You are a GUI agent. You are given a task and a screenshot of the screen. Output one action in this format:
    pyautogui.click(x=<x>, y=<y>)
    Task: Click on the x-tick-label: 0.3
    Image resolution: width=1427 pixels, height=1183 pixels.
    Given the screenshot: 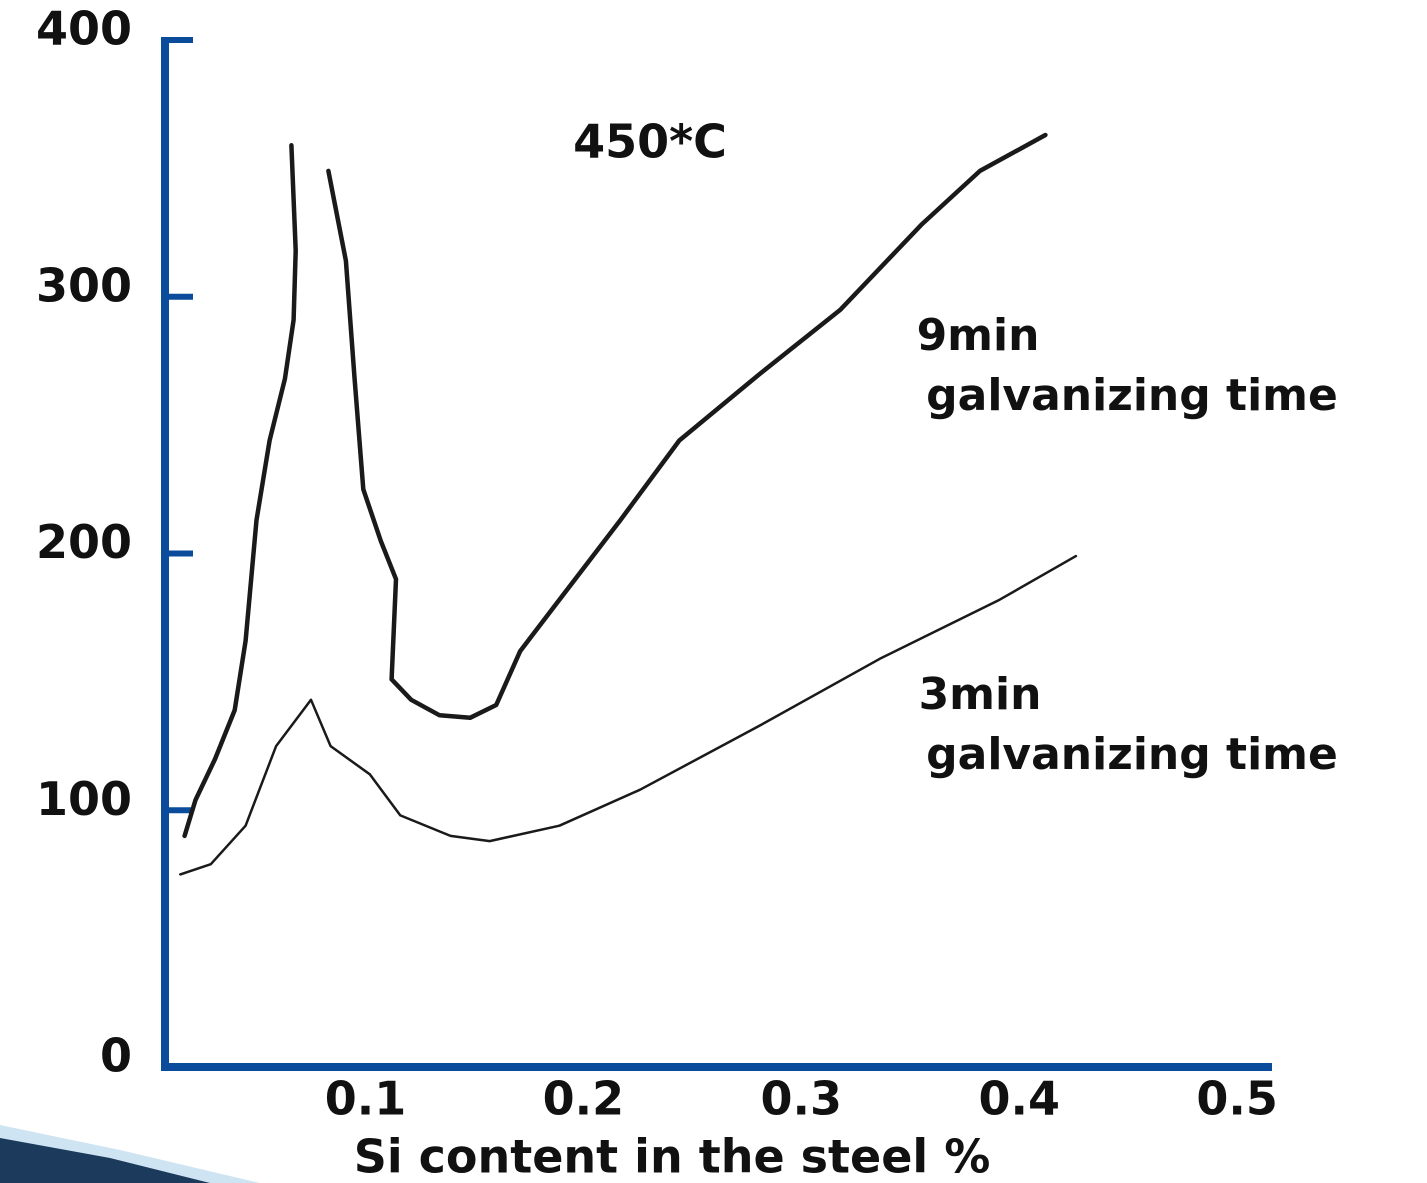 What is the action you would take?
    pyautogui.click(x=802, y=1099)
    